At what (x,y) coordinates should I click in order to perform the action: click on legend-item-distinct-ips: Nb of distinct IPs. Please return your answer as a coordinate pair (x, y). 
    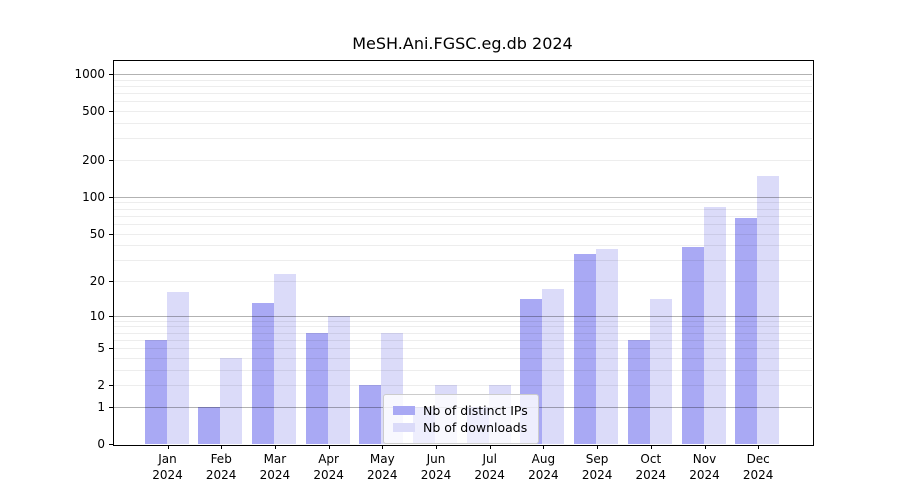
    Looking at the image, I should click on (460, 410).